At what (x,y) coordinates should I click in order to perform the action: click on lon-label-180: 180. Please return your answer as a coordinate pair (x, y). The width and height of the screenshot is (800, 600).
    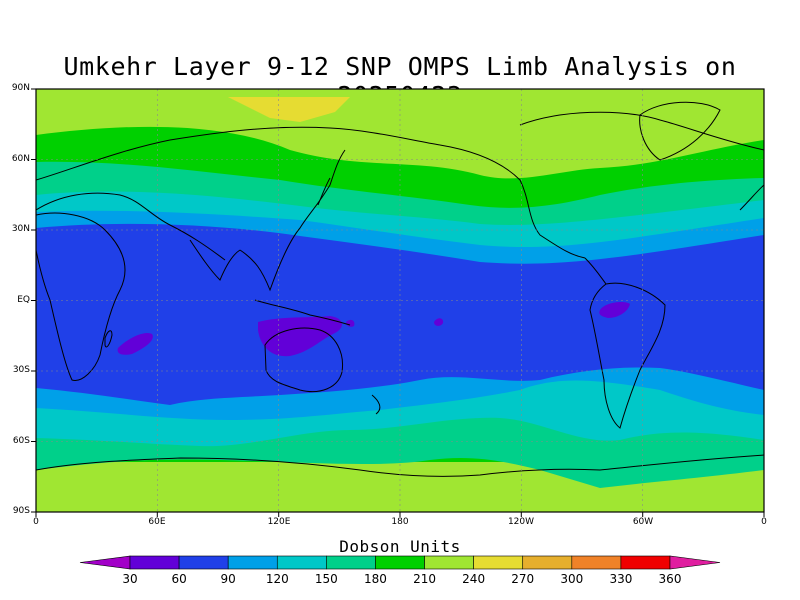
    Looking at the image, I should click on (400, 522).